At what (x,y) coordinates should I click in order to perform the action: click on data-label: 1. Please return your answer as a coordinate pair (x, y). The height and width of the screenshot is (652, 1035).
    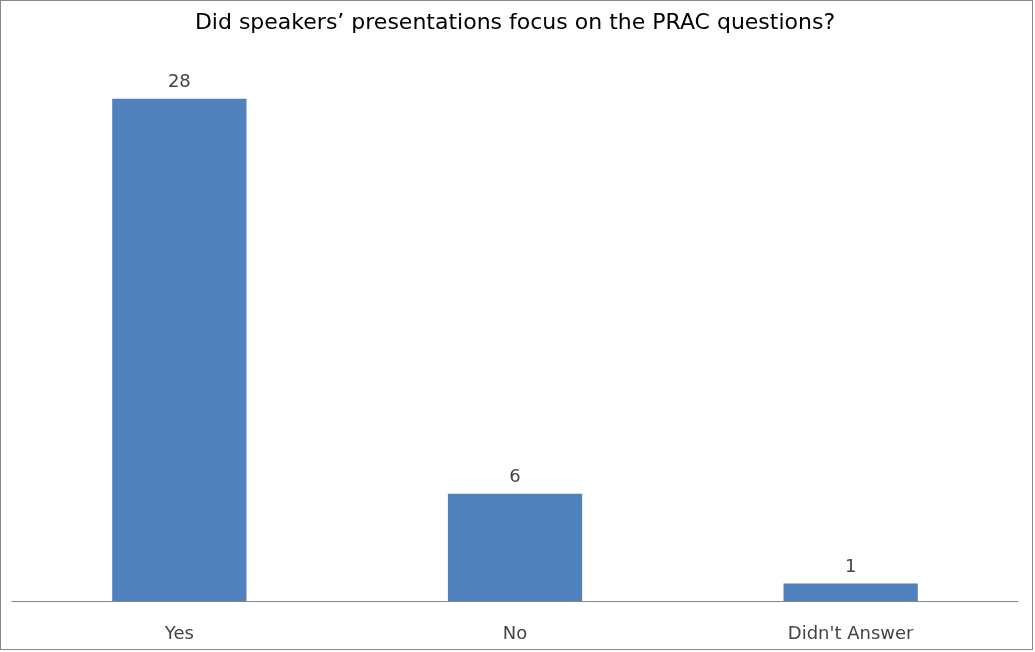
    Looking at the image, I should click on (850, 565).